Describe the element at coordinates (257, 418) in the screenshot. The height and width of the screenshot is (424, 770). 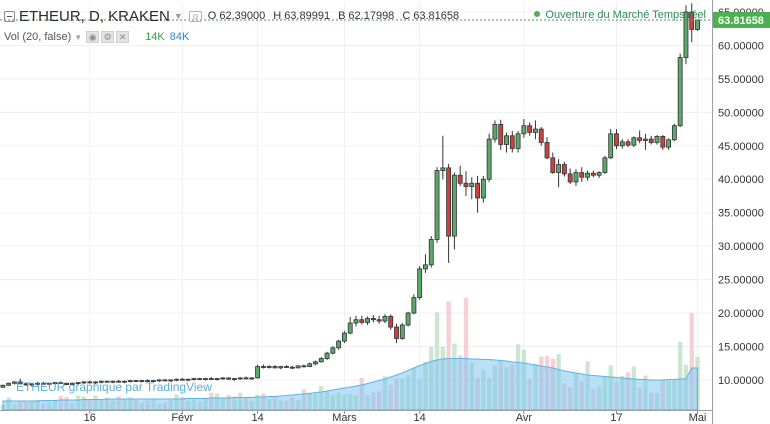
I see `x-tick-label: 14` at that location.